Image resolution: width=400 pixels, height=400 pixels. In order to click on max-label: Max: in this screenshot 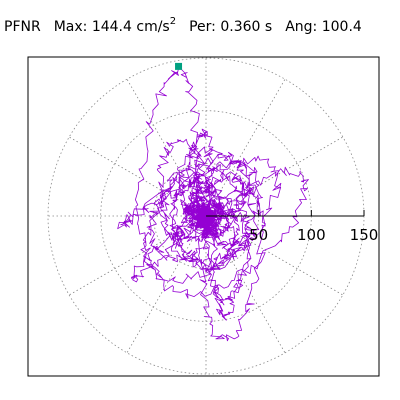, I will do `click(70, 27)`.